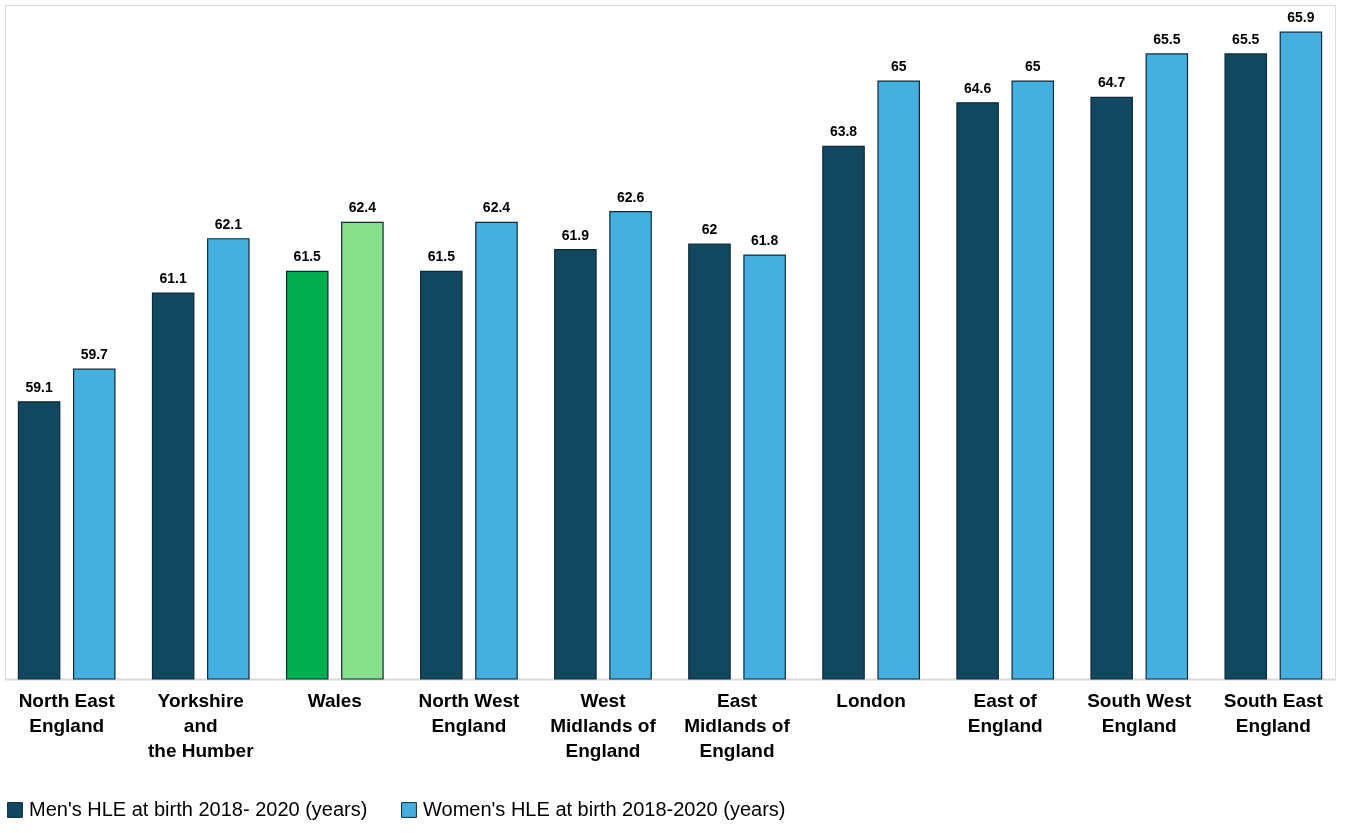 This screenshot has width=1349, height=833. What do you see at coordinates (334, 700) in the screenshot?
I see `x-tick-label: Wales` at bounding box center [334, 700].